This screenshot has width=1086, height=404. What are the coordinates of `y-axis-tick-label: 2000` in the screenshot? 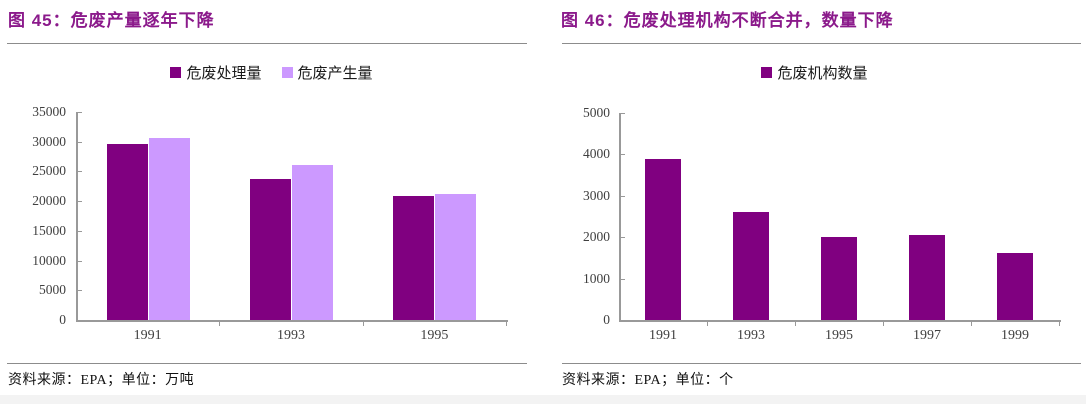 It's located at (596, 237).